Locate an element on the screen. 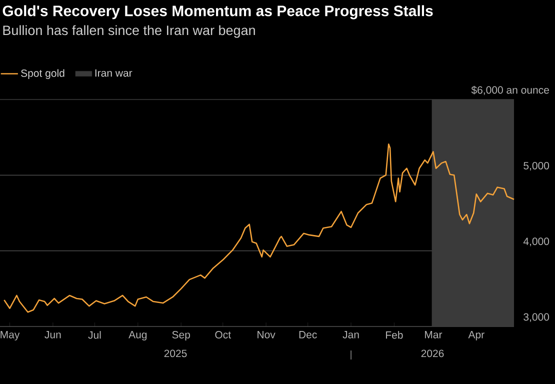 This screenshot has height=384, width=555. x-tick-label: Oct is located at coordinates (223, 334).